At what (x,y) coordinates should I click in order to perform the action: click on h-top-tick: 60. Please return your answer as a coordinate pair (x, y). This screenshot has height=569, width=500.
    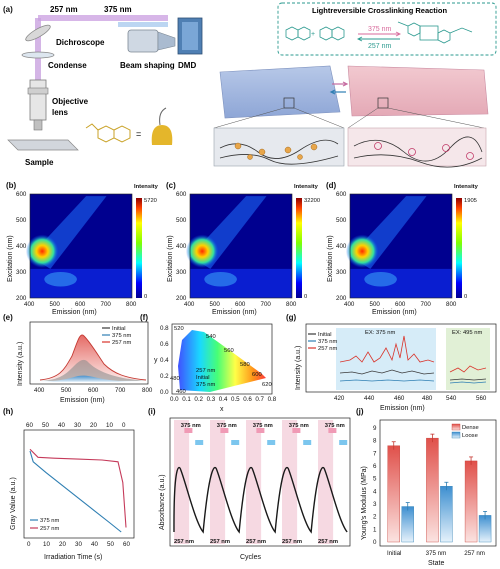
    Looking at the image, I should click on (29, 425).